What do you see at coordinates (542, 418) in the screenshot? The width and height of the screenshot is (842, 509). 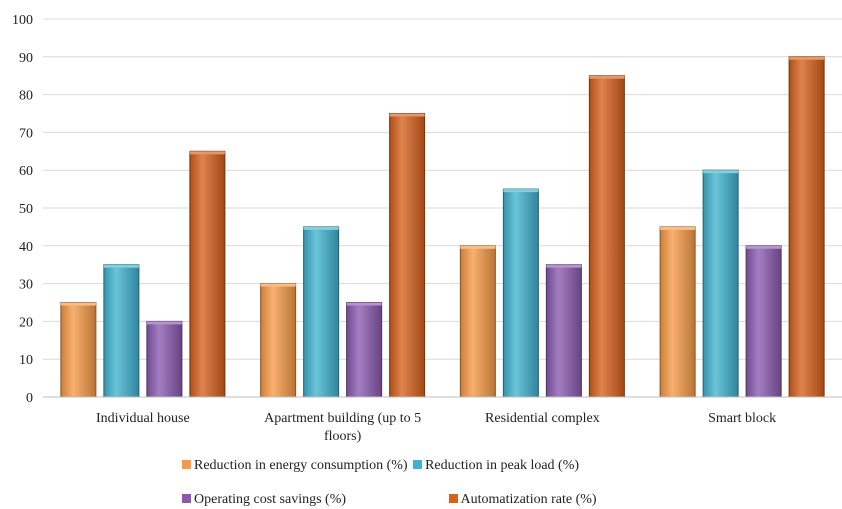 I see `x-category-label: Residential complex` at bounding box center [542, 418].